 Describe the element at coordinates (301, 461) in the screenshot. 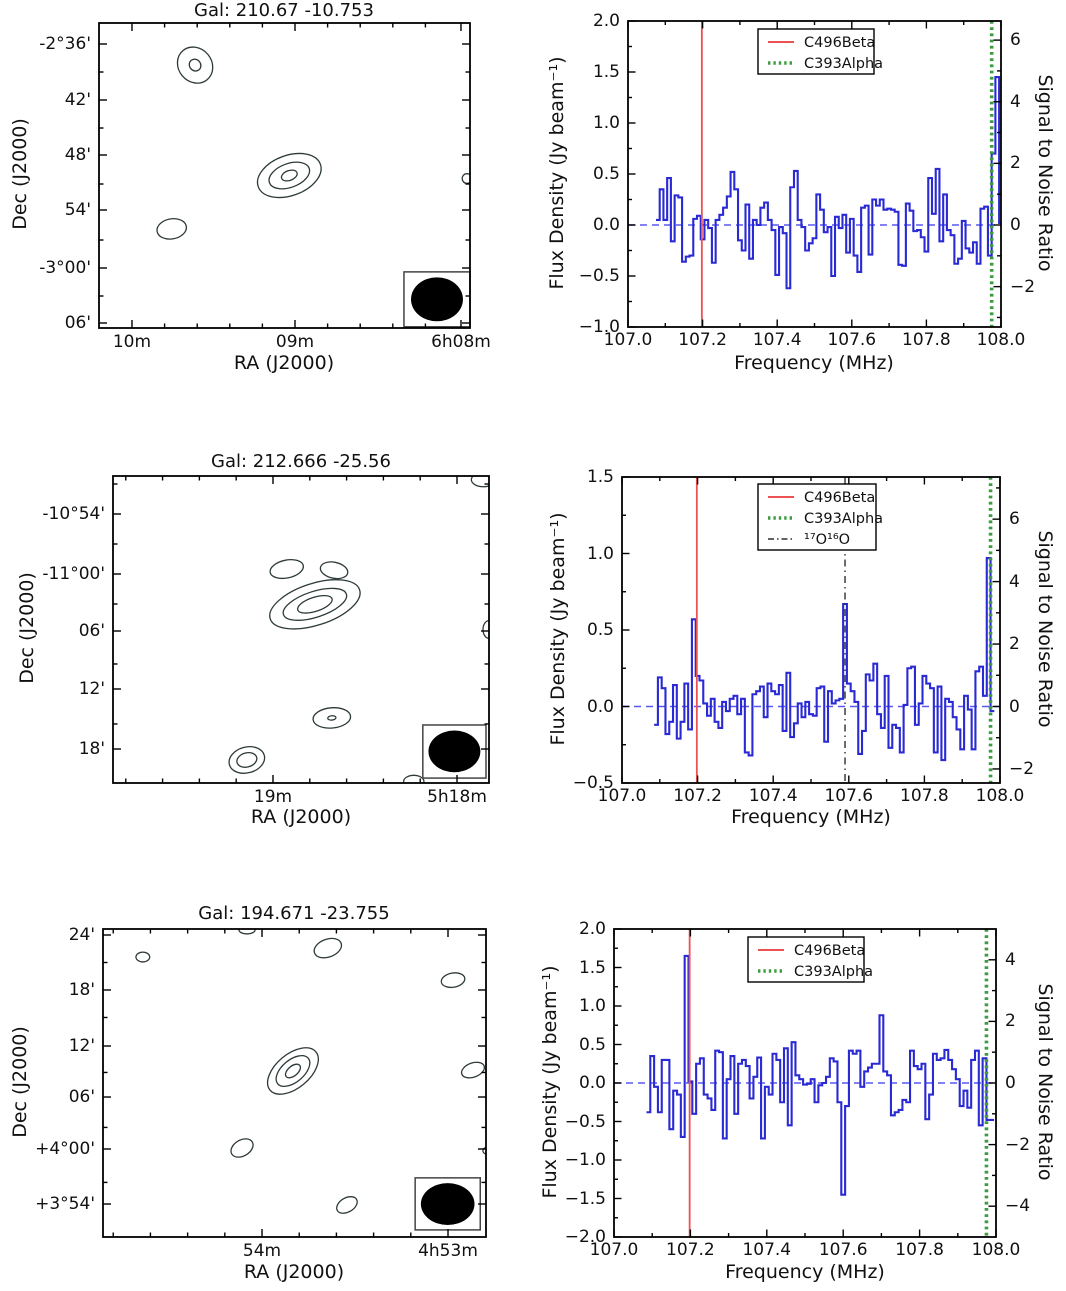

I see `map2-title: Gal: 212.666 -25.56` at that location.